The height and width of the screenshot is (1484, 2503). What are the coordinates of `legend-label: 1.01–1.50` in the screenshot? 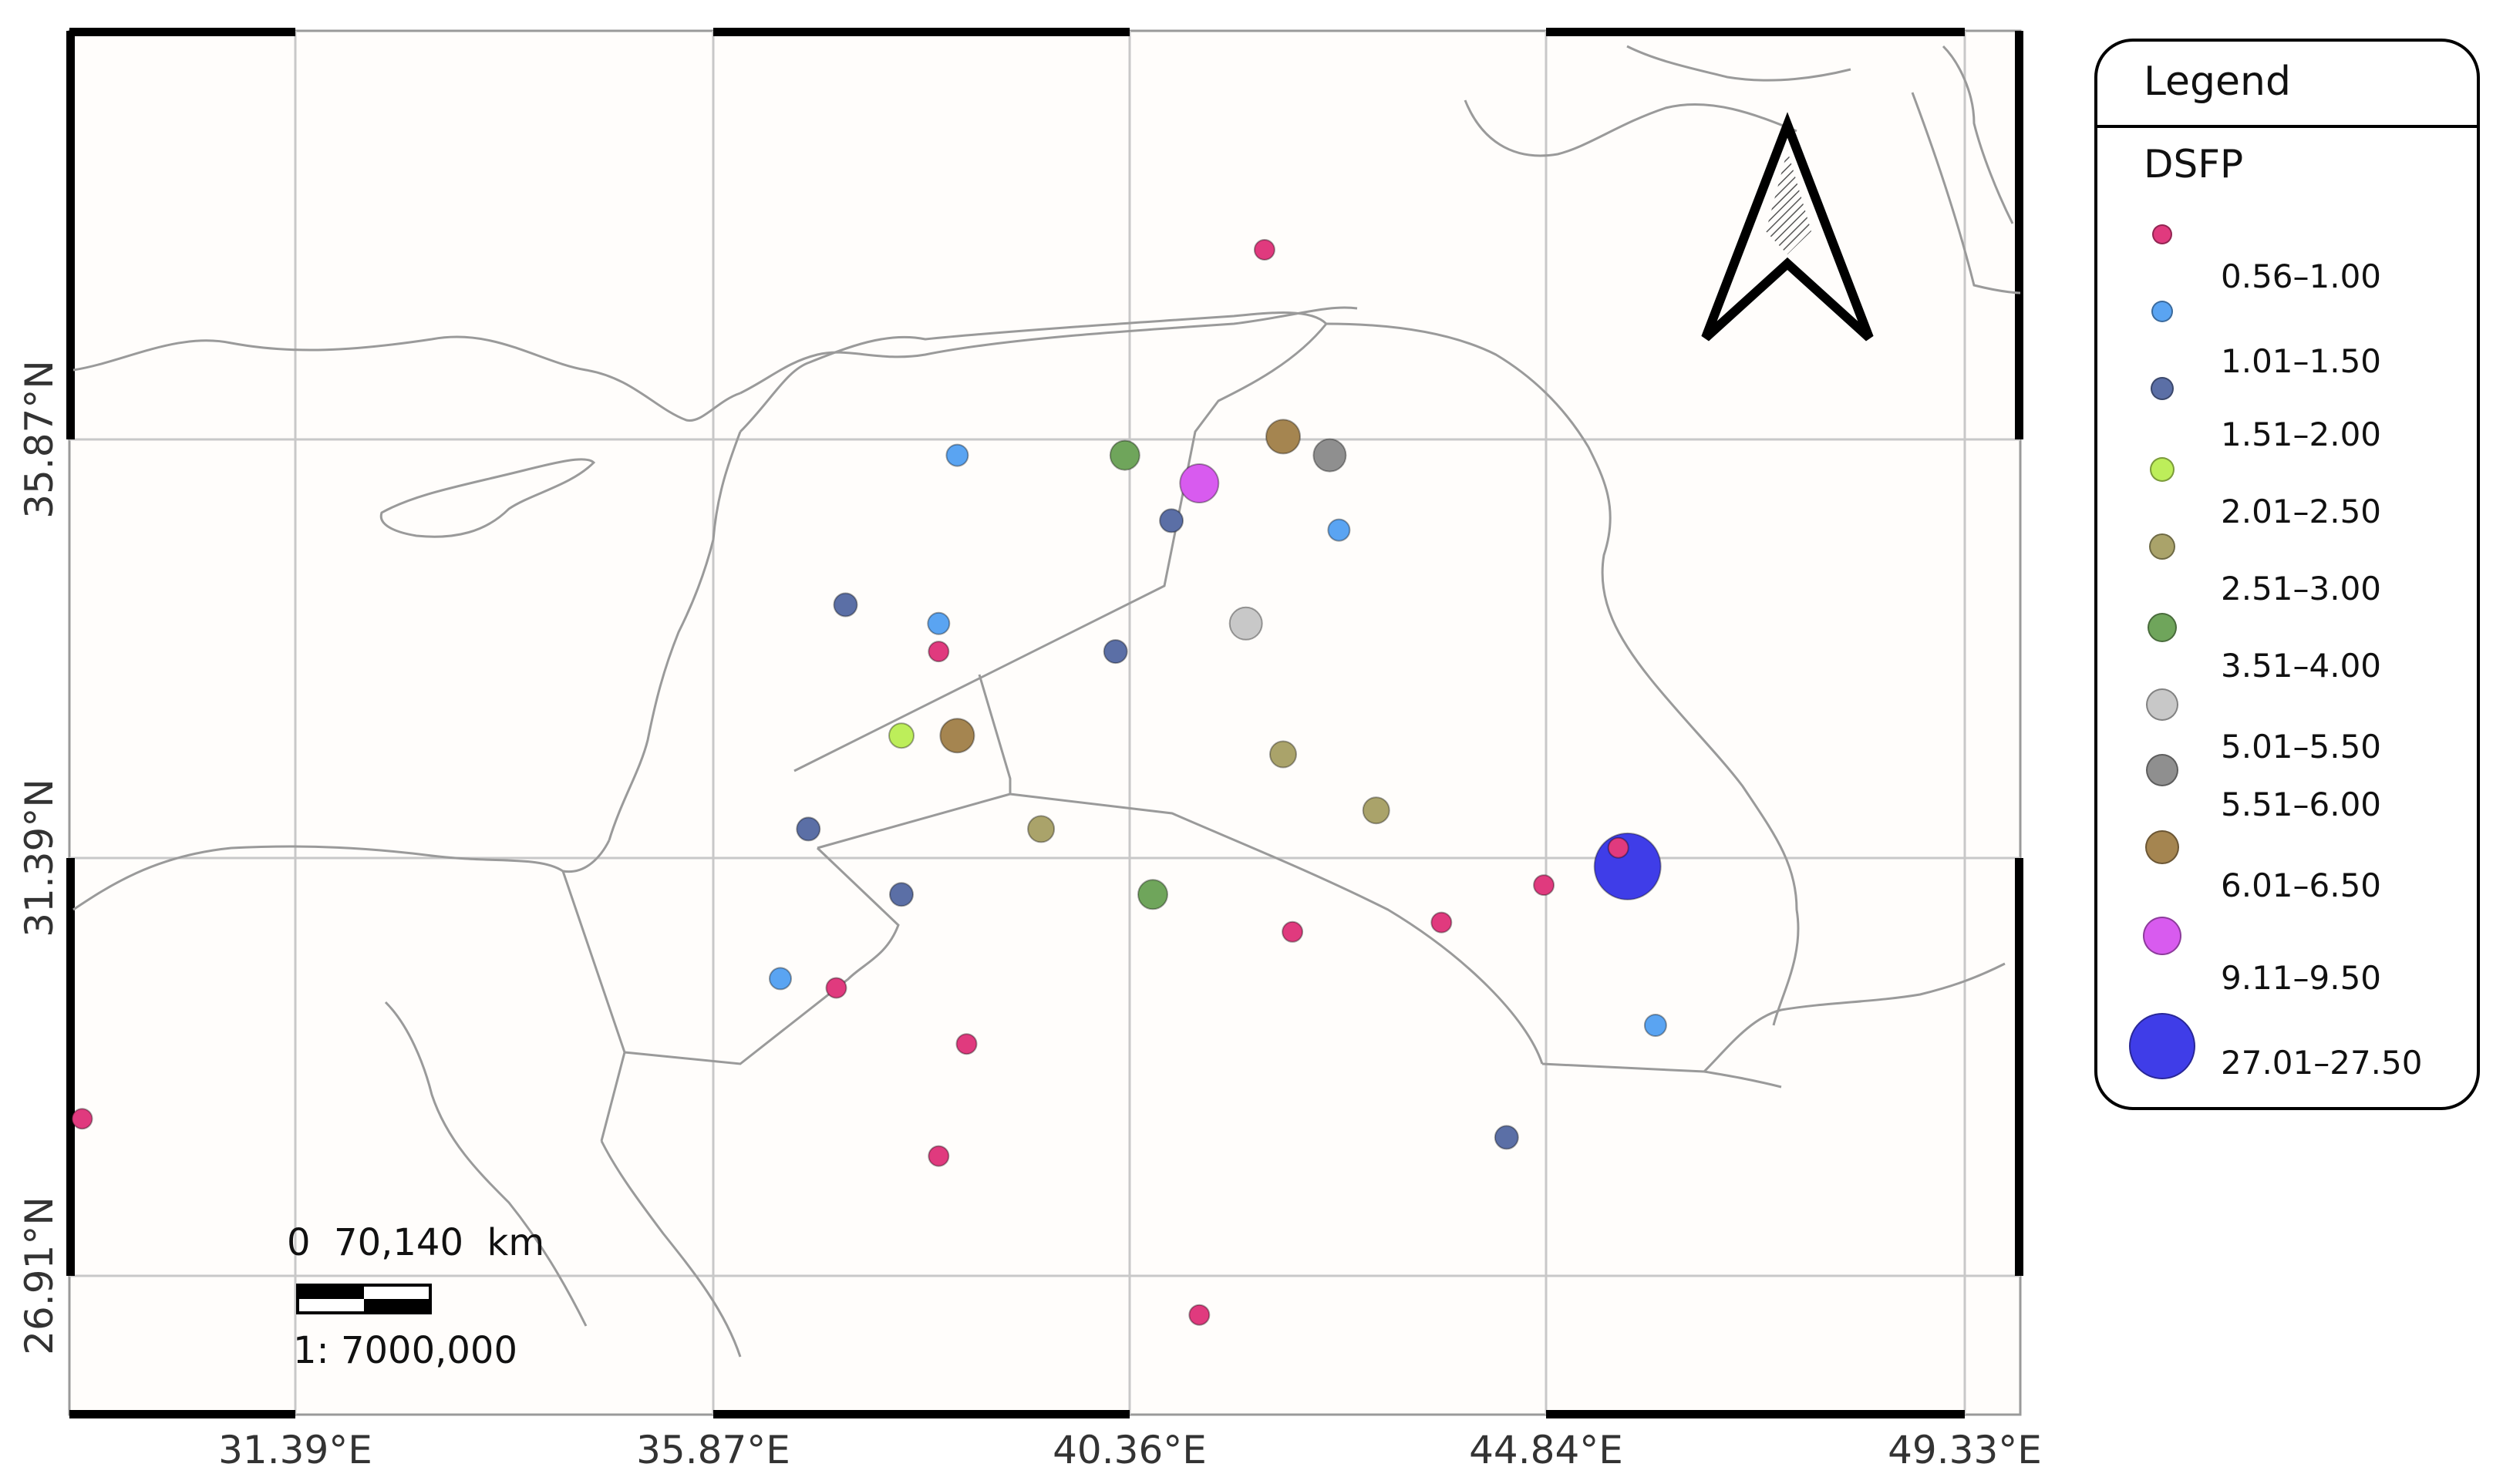 It's located at (2301, 361).